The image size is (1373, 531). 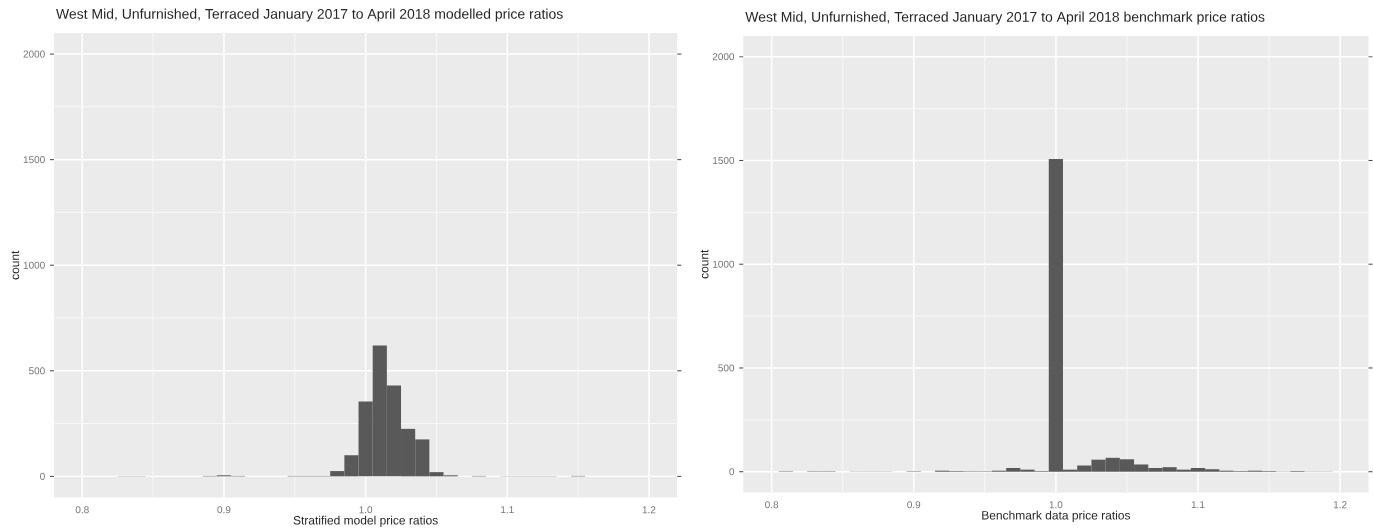 I want to click on x-axis-title: Benchmark data price ratios, so click(x=1056, y=516).